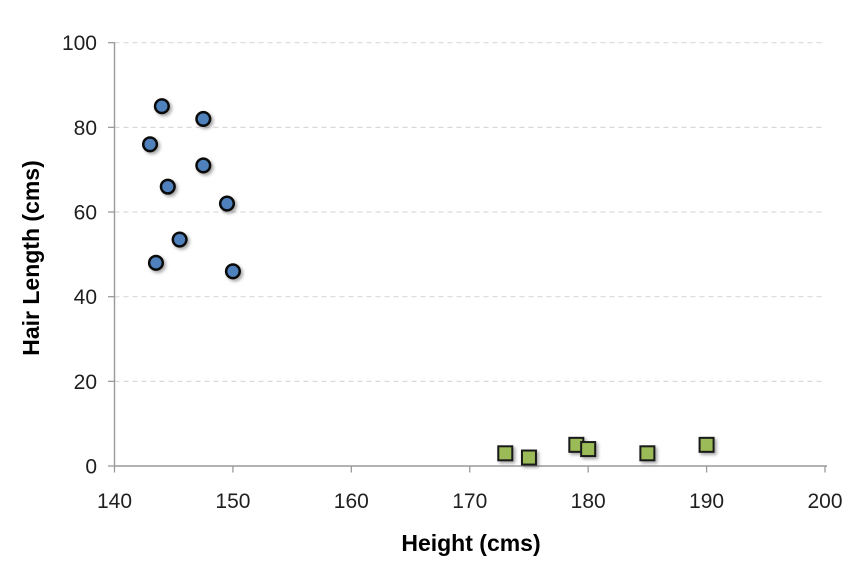  I want to click on y-tick-label-40: 40, so click(85, 297).